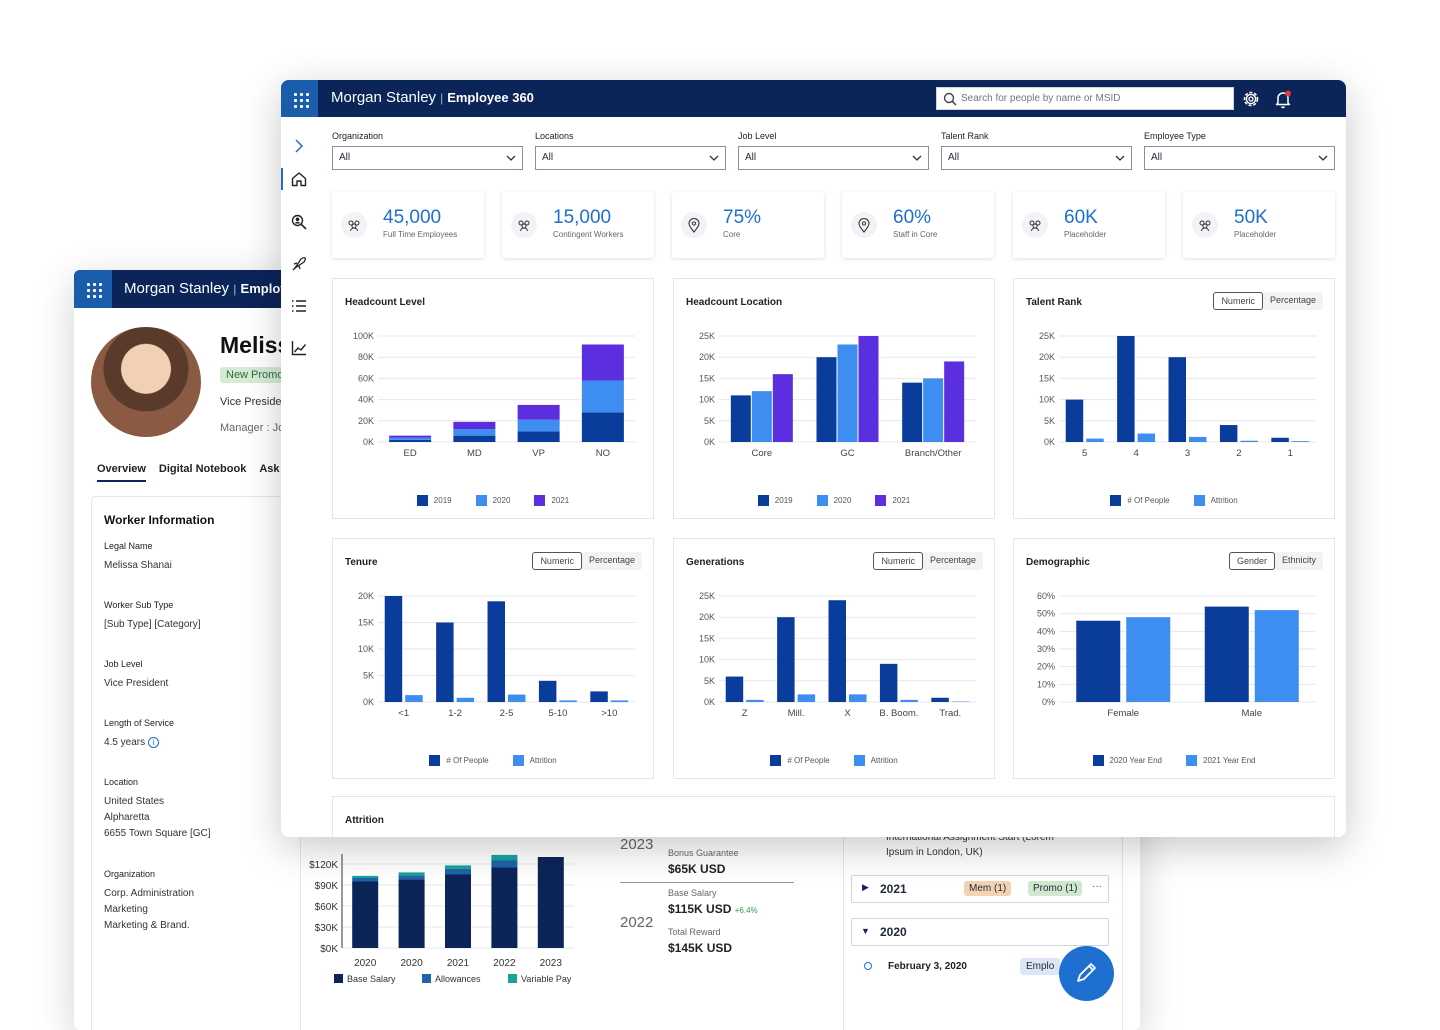 The height and width of the screenshot is (1030, 1440). I want to click on organization-select: All, so click(427, 158).